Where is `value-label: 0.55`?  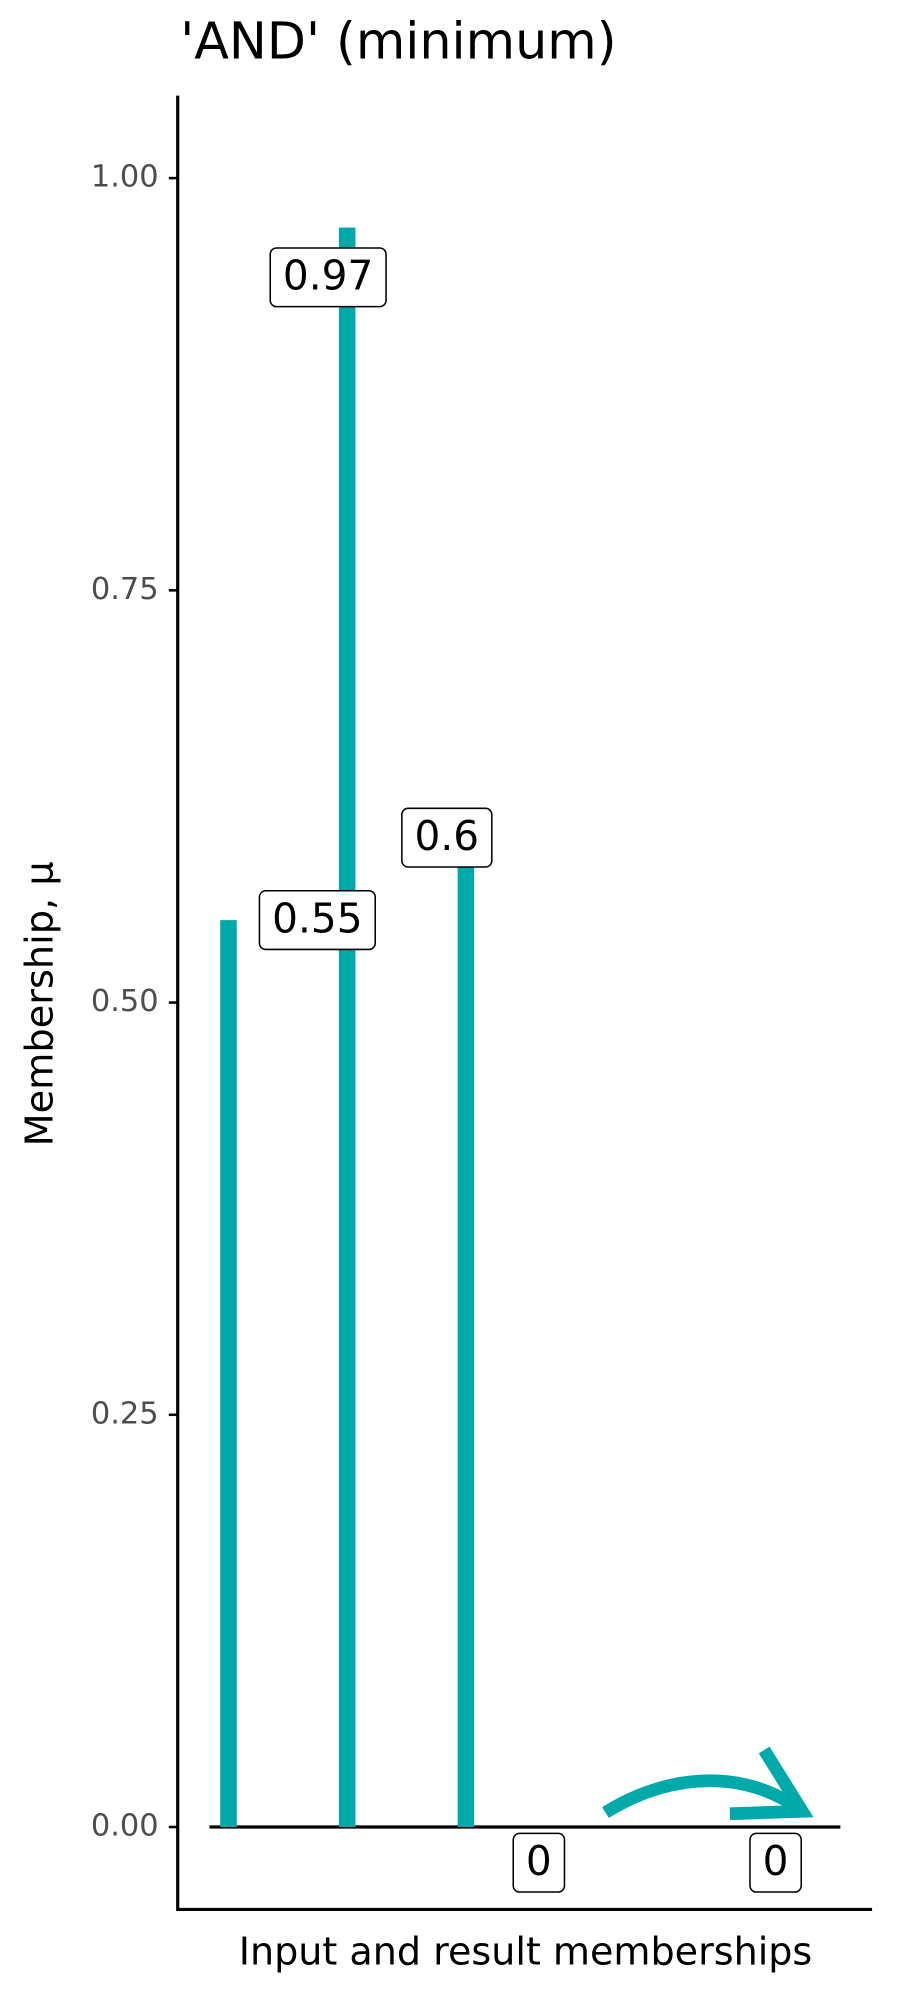
value-label: 0.55 is located at coordinates (317, 920).